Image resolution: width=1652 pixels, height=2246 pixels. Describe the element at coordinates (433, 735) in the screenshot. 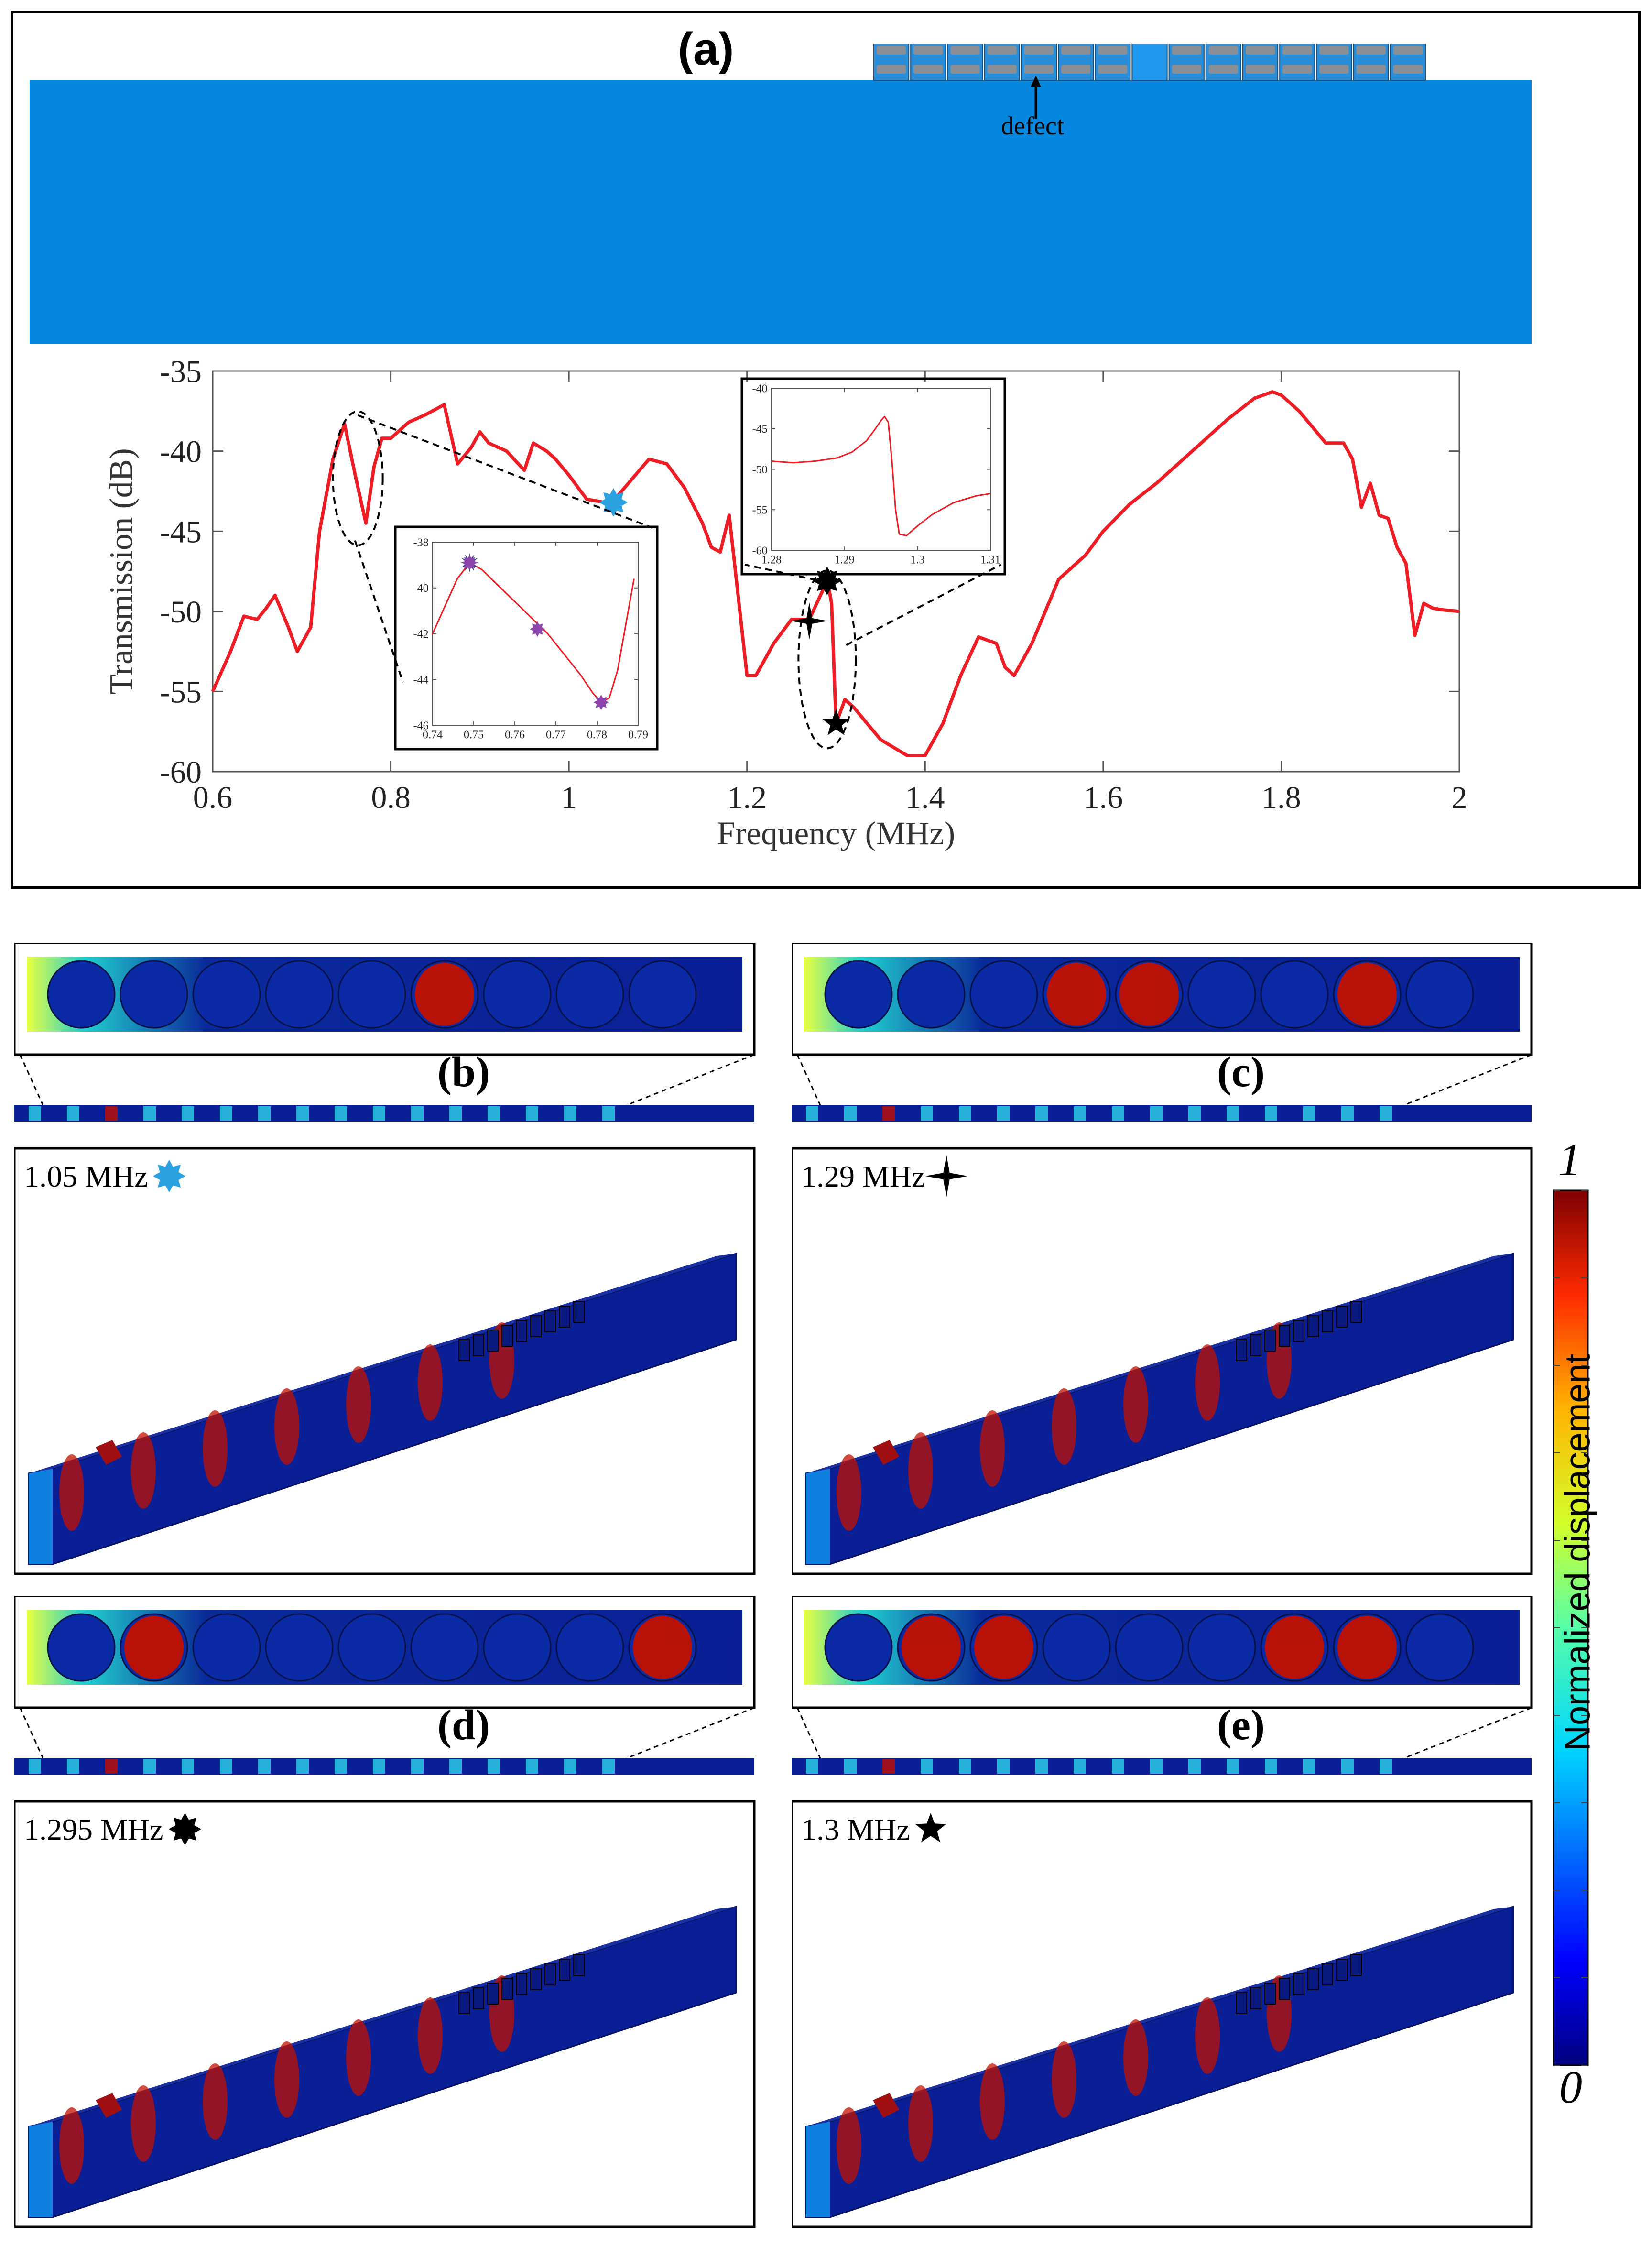

I see `x-tick-label: 0.74` at that location.